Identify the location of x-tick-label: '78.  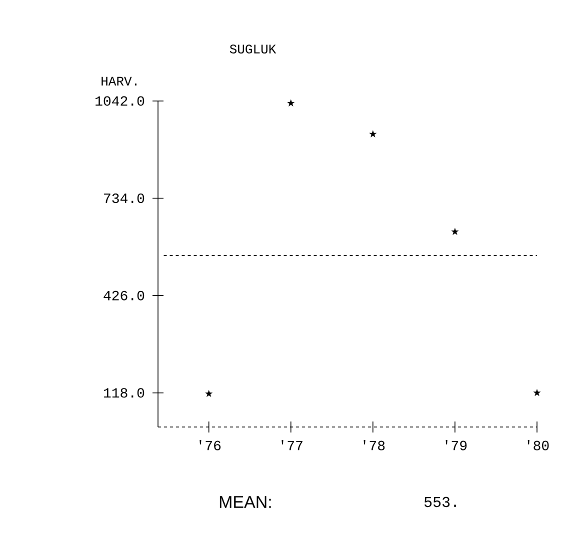
(374, 445).